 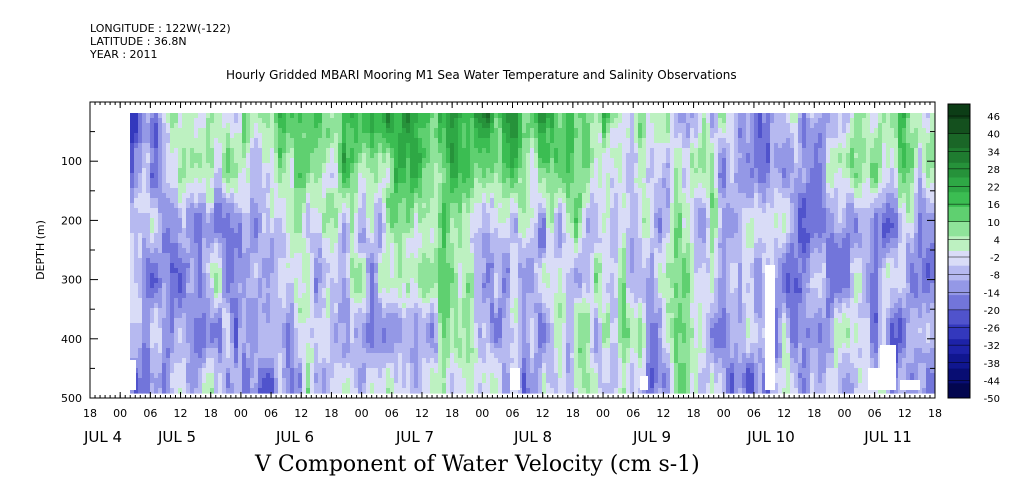 What do you see at coordinates (160, 28) in the screenshot?
I see `longitude-label: LONGITUDE : 122W(-122)` at bounding box center [160, 28].